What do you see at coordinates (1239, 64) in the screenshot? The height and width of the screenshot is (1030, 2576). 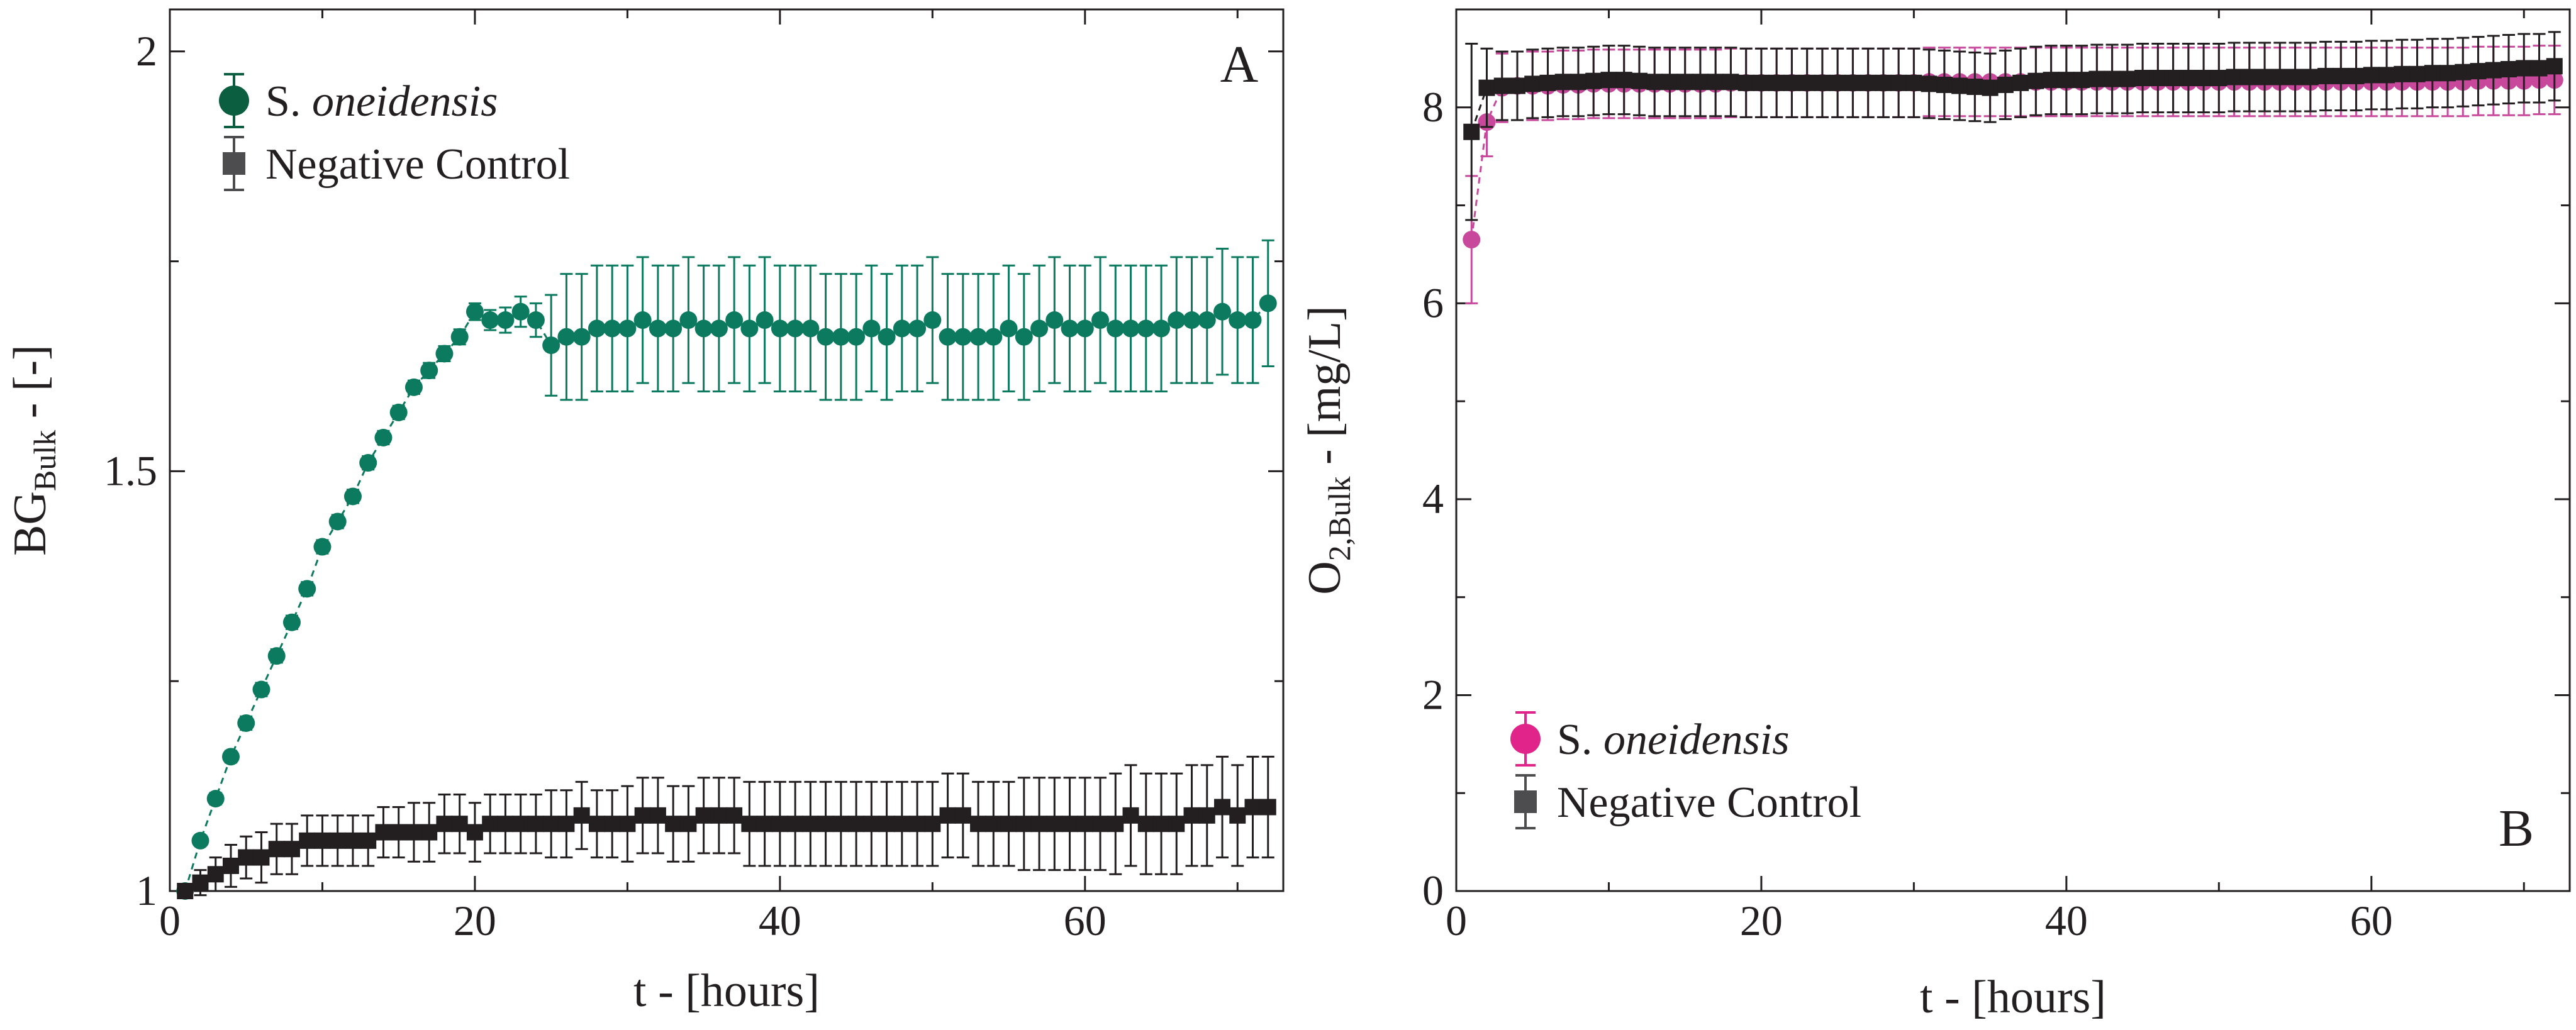 I see `panel-letter: A` at bounding box center [1239, 64].